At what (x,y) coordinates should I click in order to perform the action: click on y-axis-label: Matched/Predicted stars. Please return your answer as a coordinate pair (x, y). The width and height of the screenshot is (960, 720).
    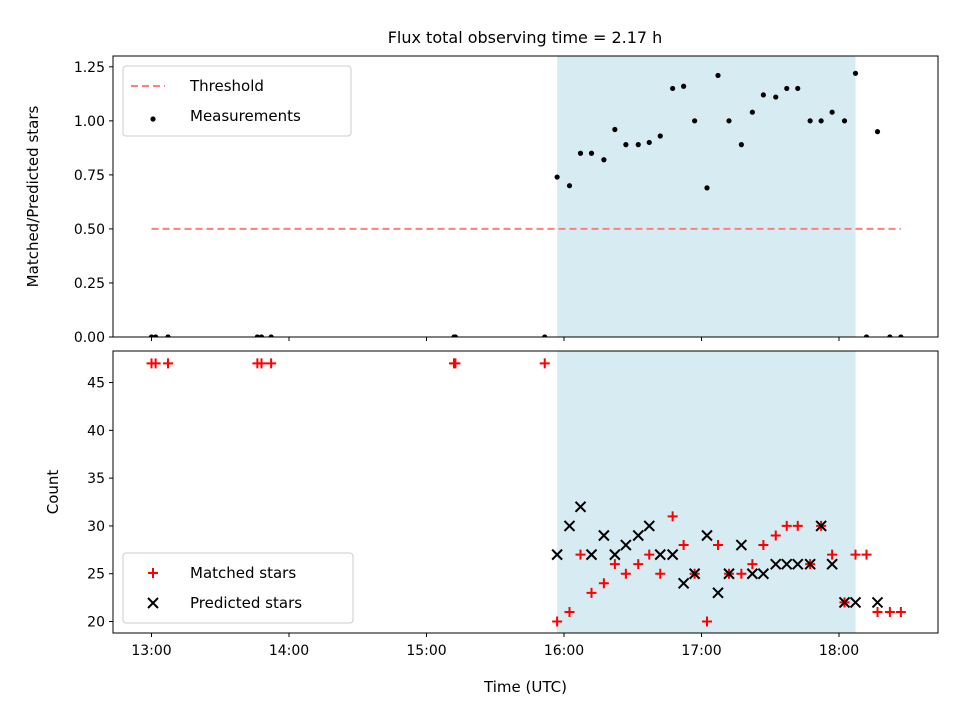
    Looking at the image, I should click on (33, 197).